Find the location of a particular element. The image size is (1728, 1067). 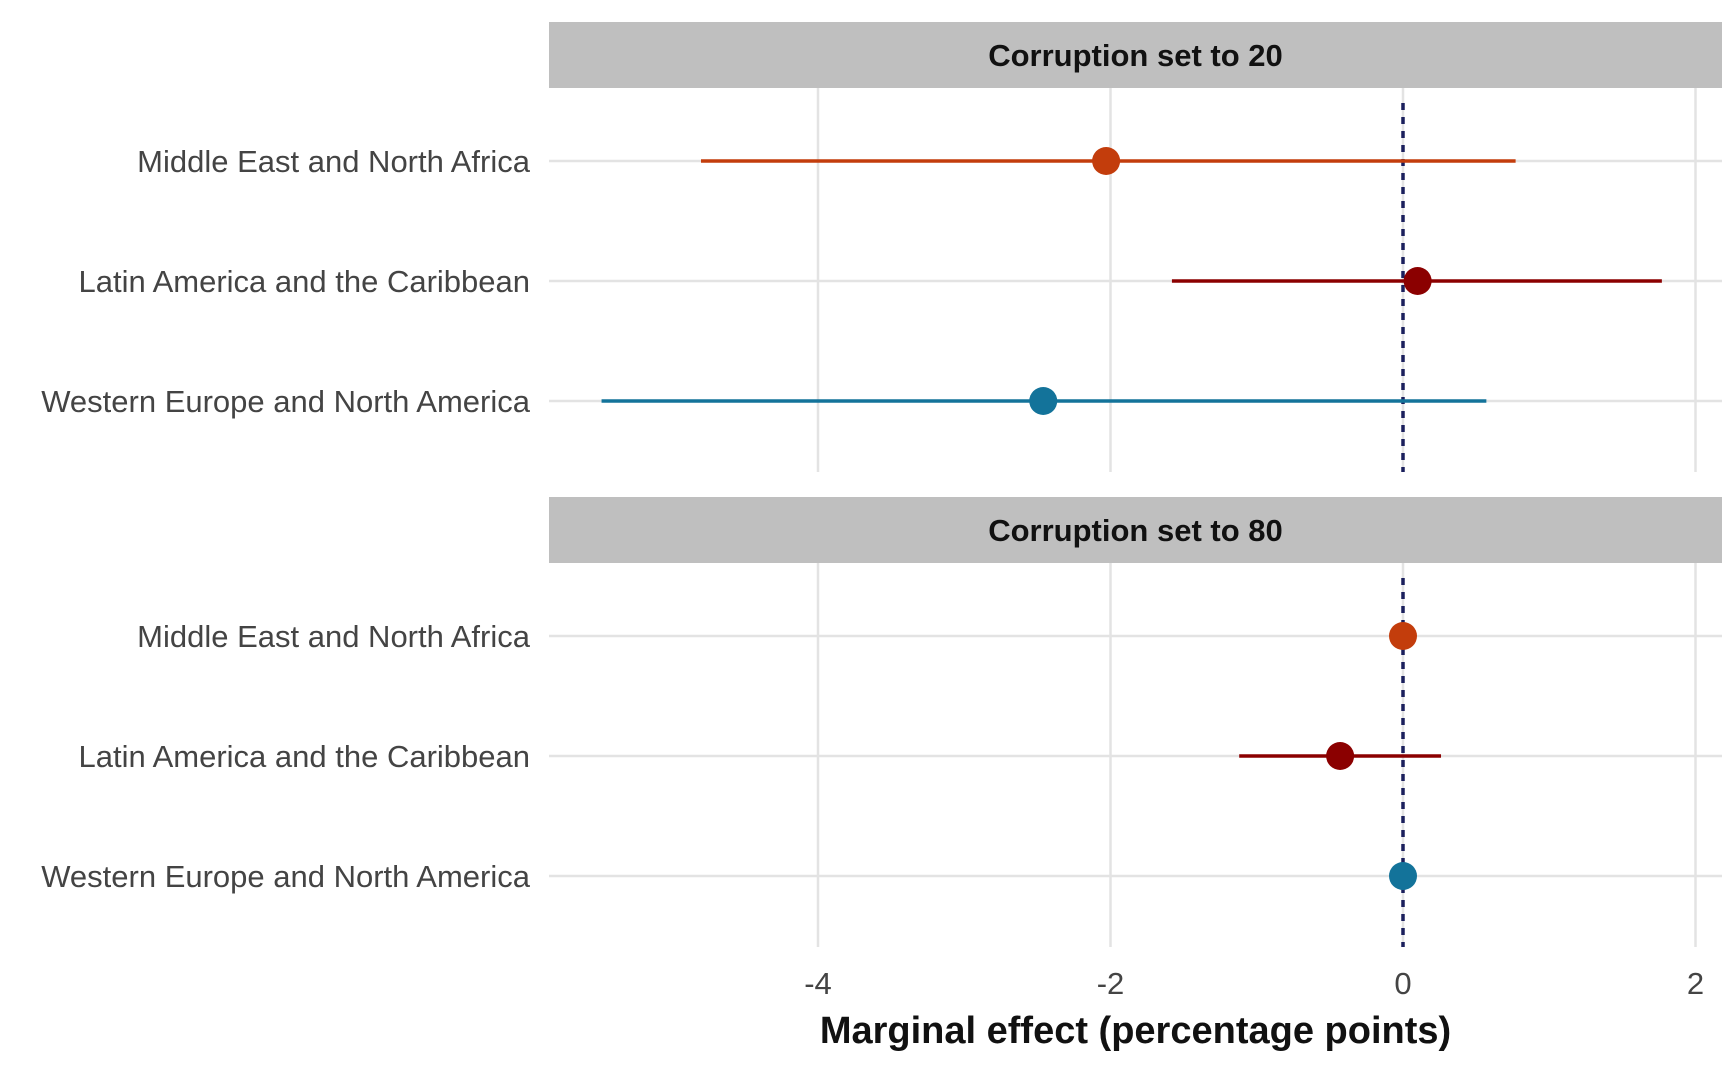

facet-title: Corruption set to 80 is located at coordinates (1135, 530).